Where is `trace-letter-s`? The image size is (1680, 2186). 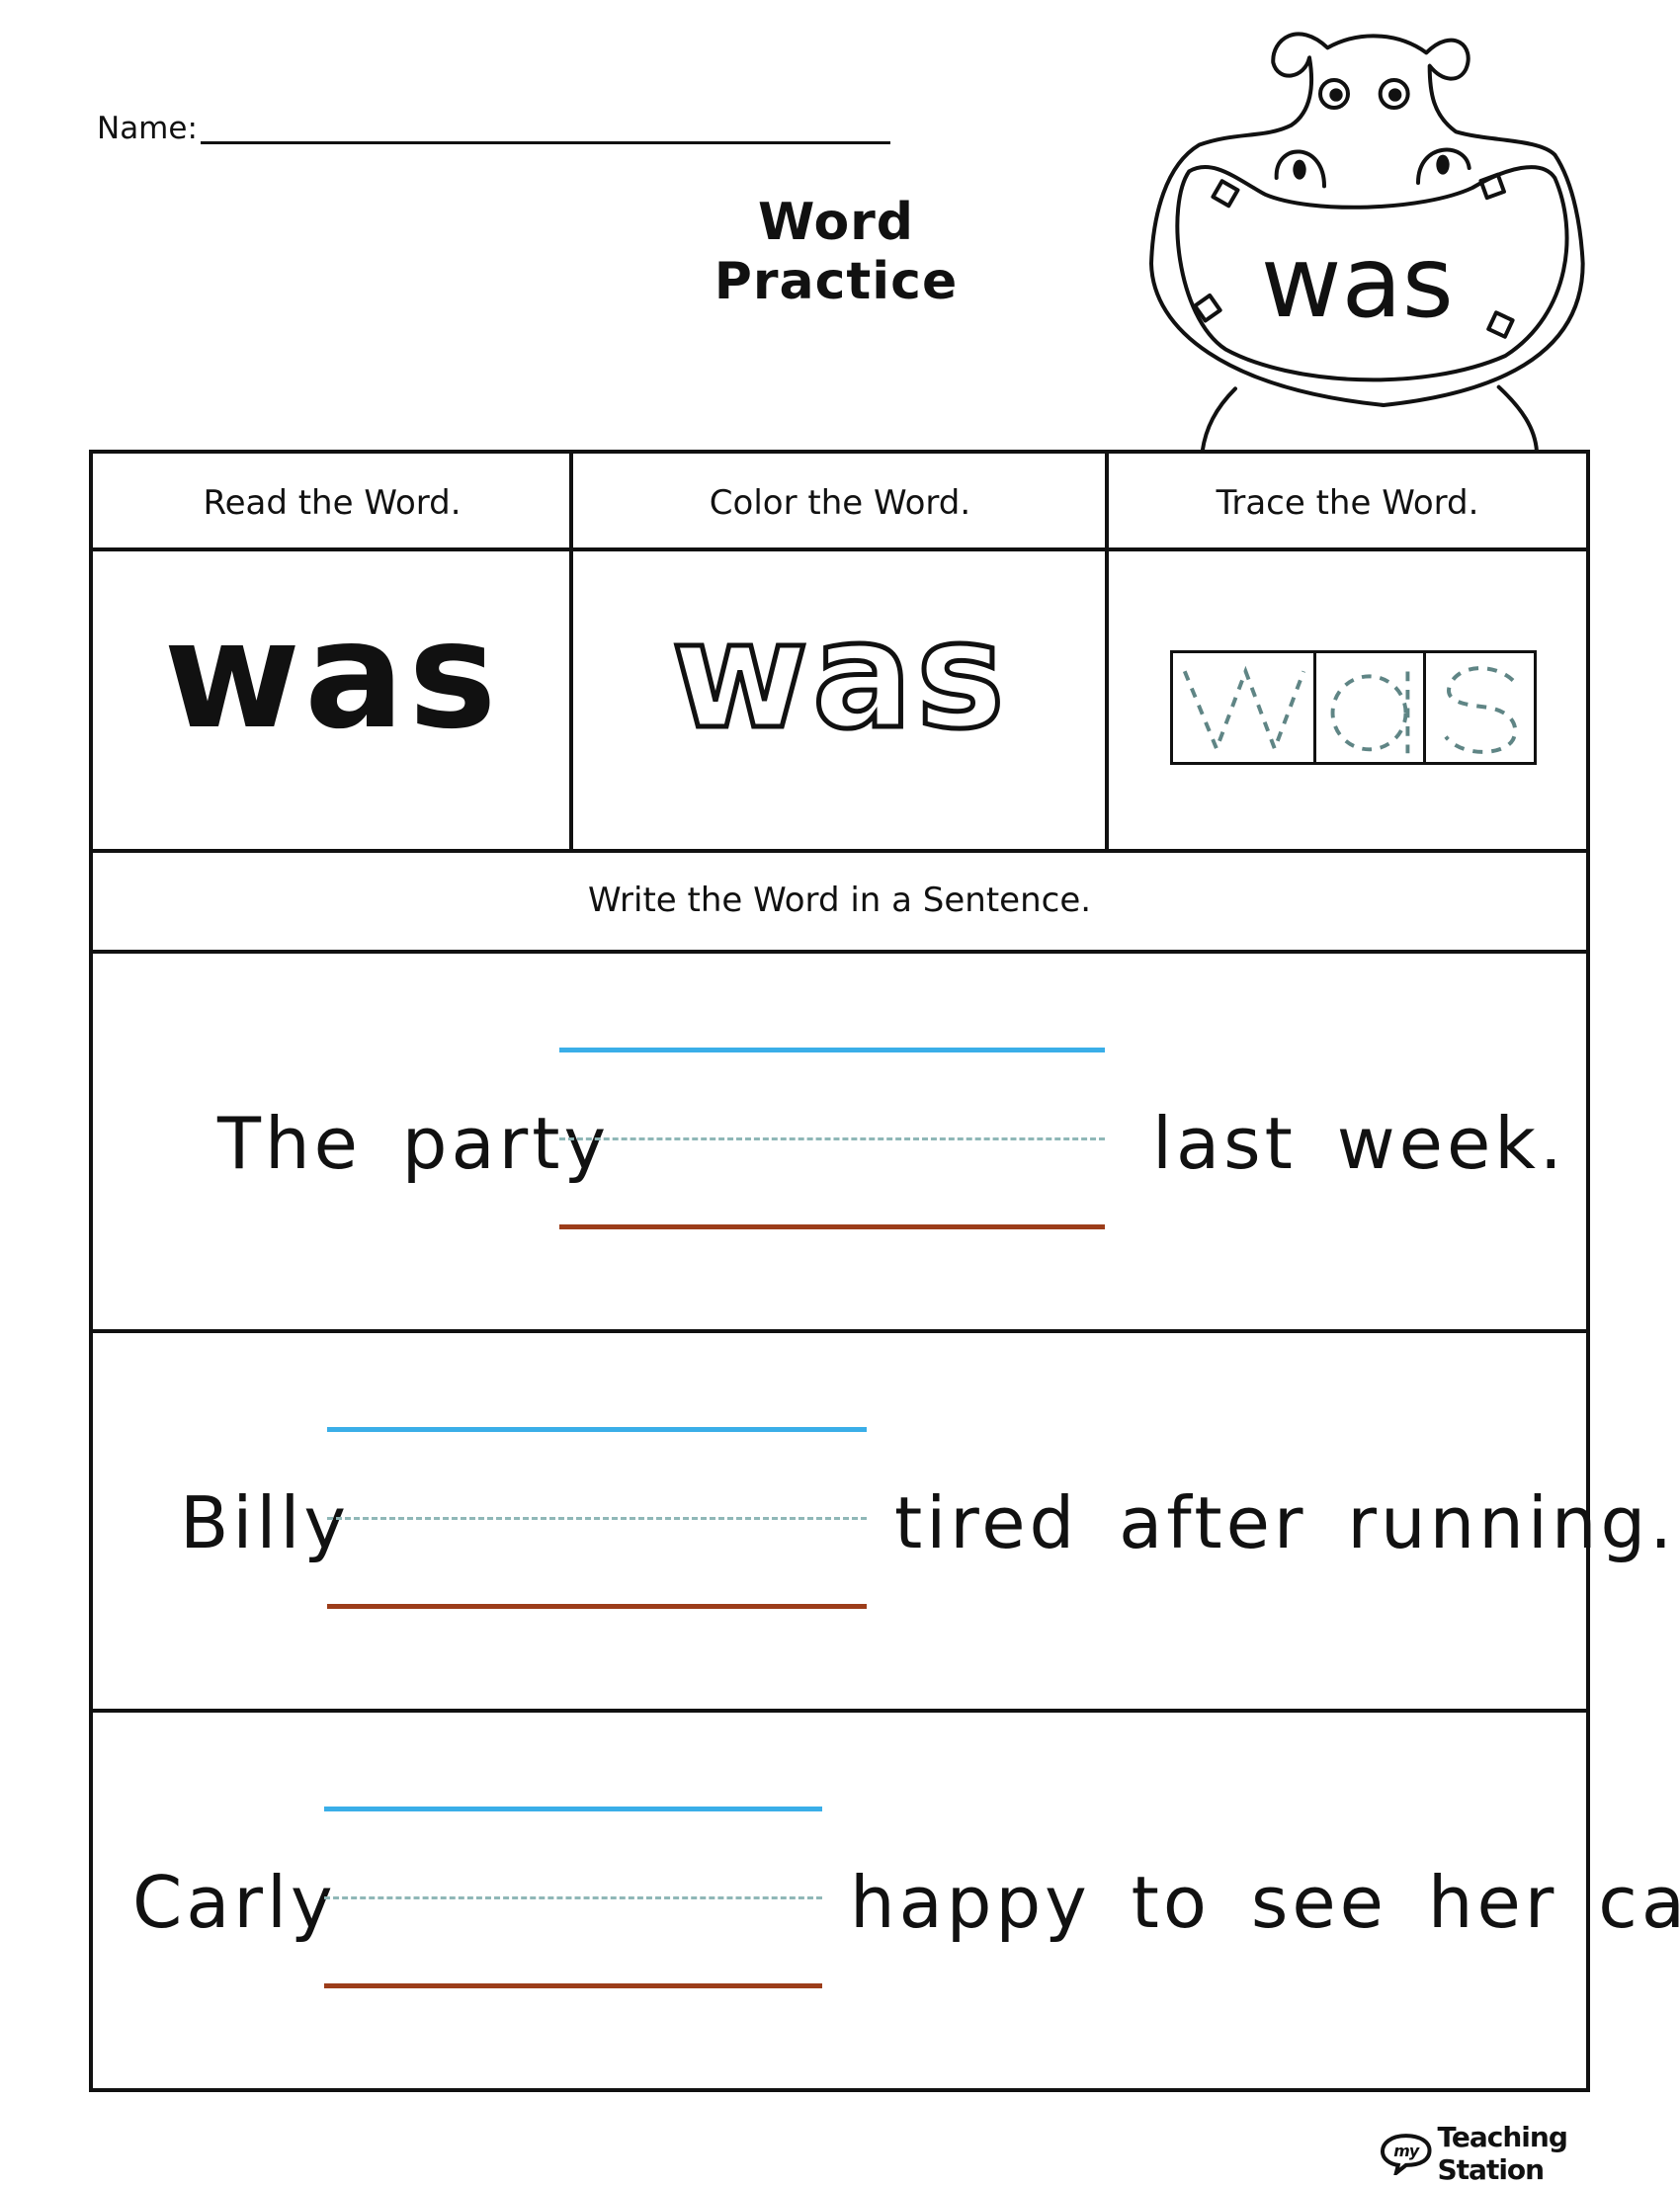 trace-letter-s is located at coordinates (1480, 707).